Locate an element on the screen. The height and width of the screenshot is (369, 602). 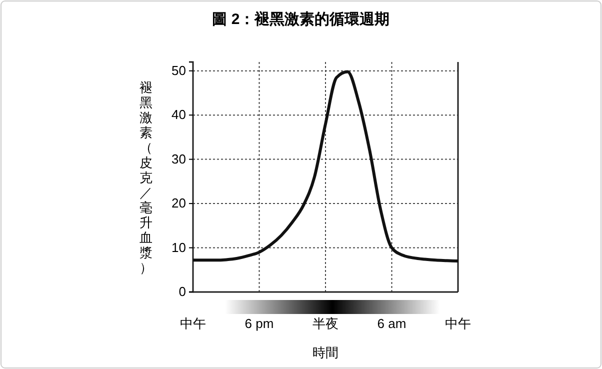
x-axis-title: 時間 is located at coordinates (325, 352).